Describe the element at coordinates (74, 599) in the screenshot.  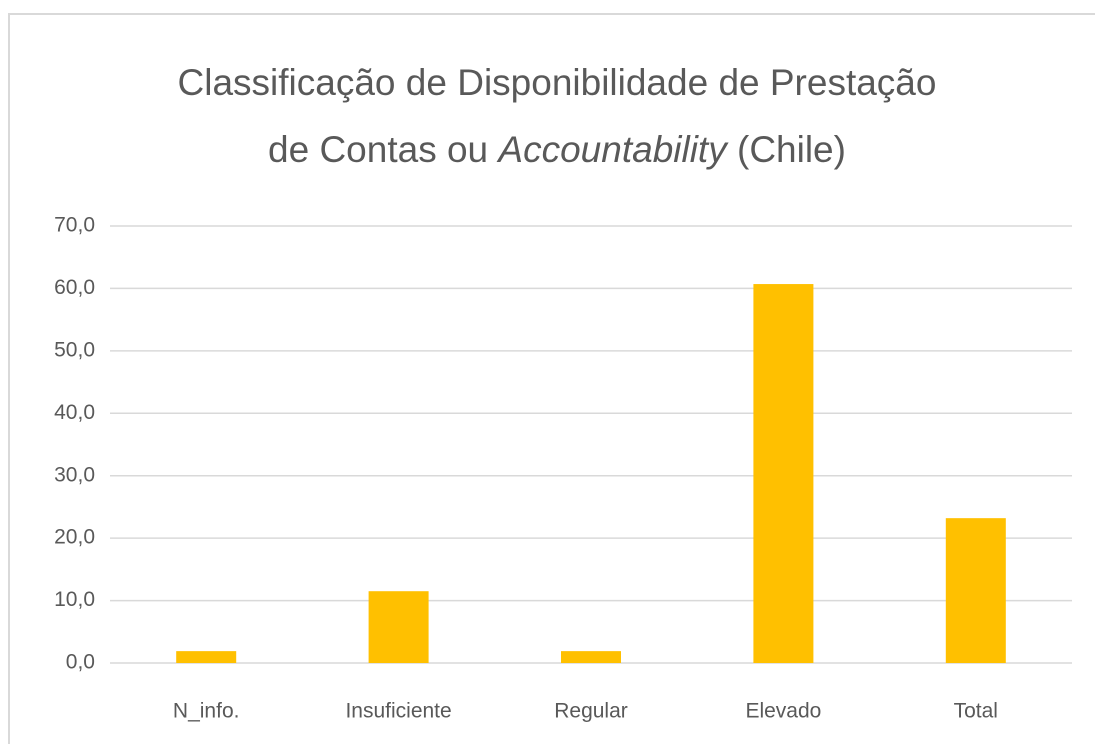
I see `y-tick-label: 10,0` at that location.